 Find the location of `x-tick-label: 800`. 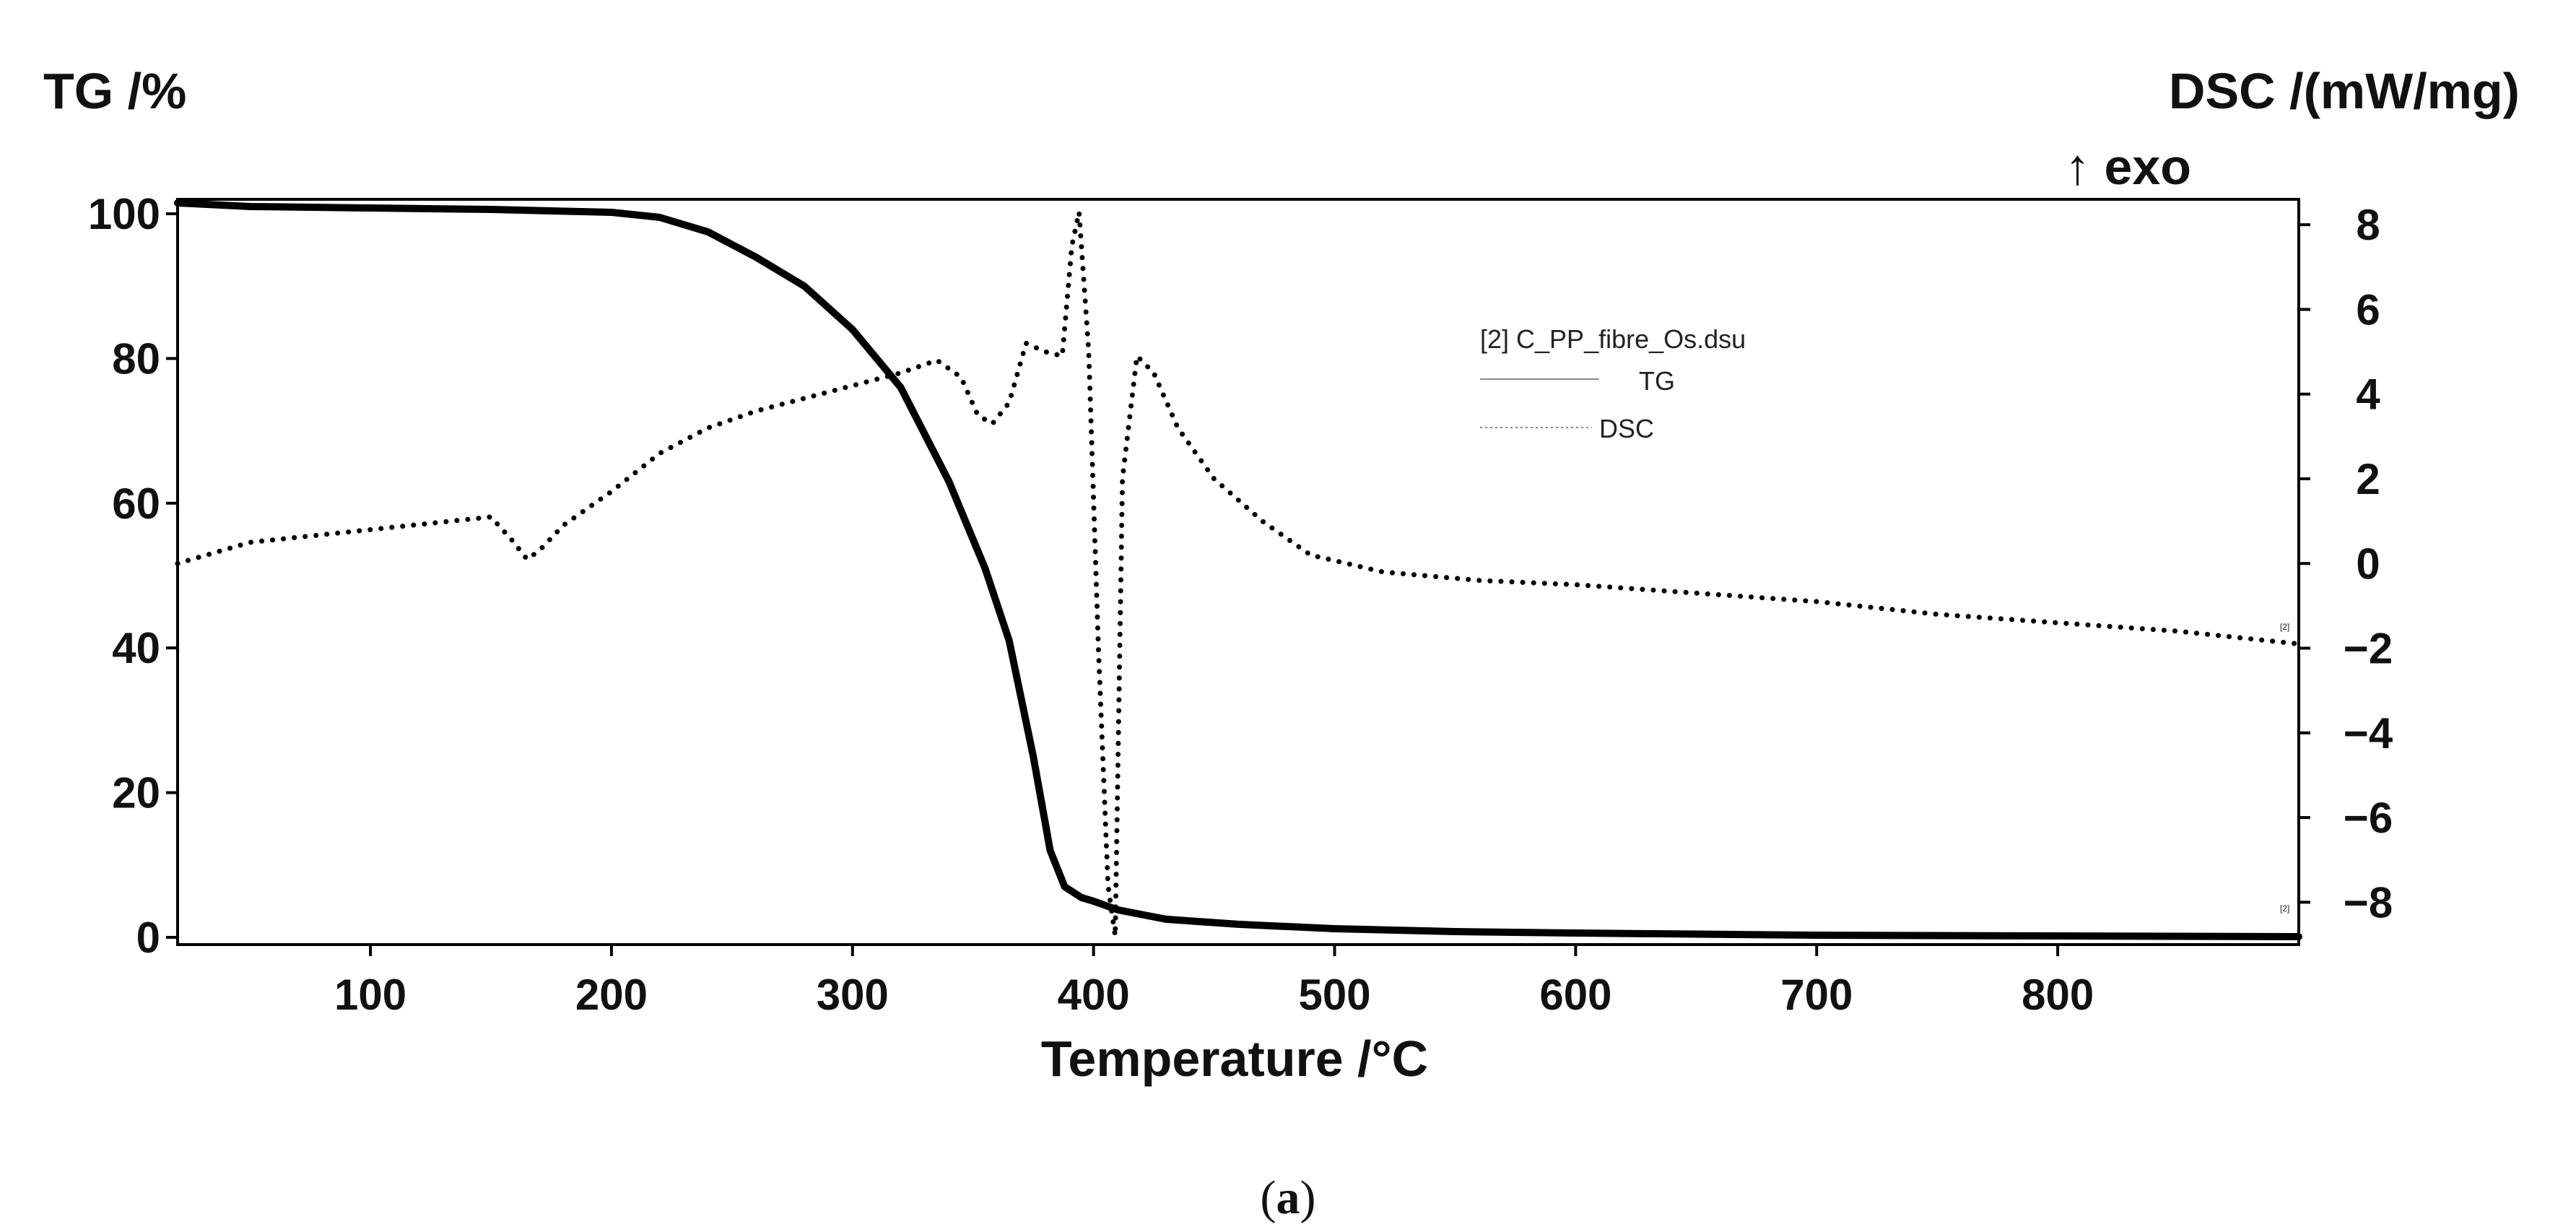

x-tick-label: 800 is located at coordinates (2058, 995).